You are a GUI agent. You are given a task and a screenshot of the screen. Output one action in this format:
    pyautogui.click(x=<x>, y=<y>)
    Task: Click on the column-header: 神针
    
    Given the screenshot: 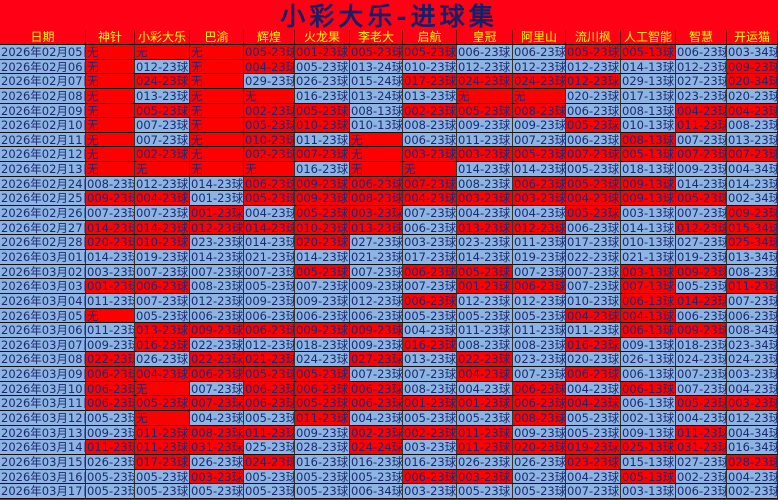 What is the action you would take?
    pyautogui.click(x=110, y=37)
    